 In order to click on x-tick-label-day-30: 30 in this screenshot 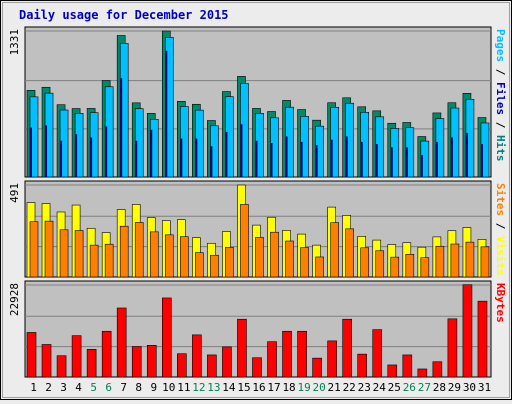, I will do `click(469, 387)`.